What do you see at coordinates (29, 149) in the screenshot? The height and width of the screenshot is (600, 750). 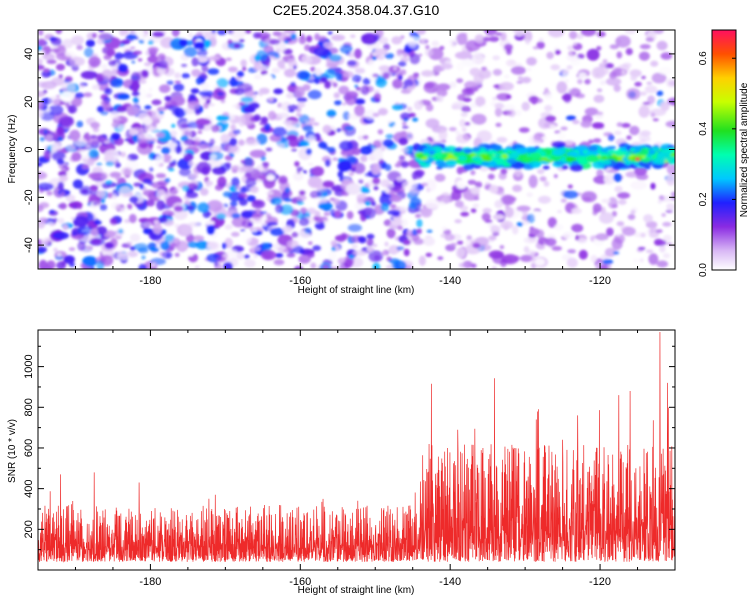 I see `spectrogram-y-tick-label: 0` at bounding box center [29, 149].